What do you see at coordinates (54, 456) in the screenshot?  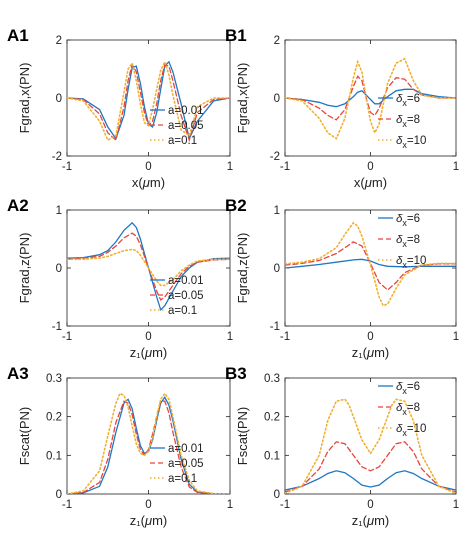 I see `y-tick-label: 0.1` at bounding box center [54, 456].